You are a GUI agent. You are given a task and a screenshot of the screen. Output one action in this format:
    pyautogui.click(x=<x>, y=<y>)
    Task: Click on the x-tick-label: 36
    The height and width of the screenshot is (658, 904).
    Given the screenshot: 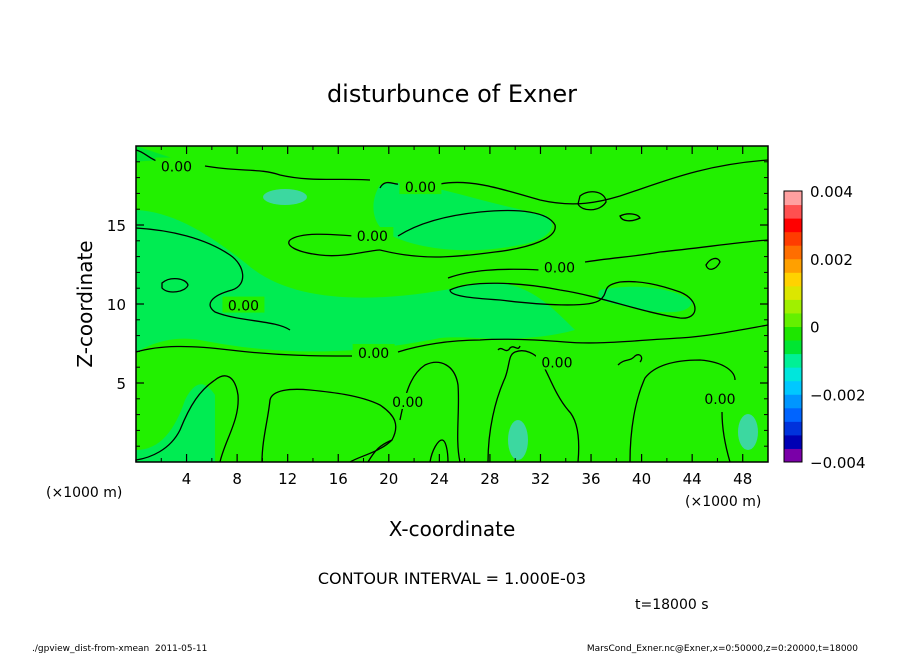 What is the action you would take?
    pyautogui.click(x=590, y=479)
    